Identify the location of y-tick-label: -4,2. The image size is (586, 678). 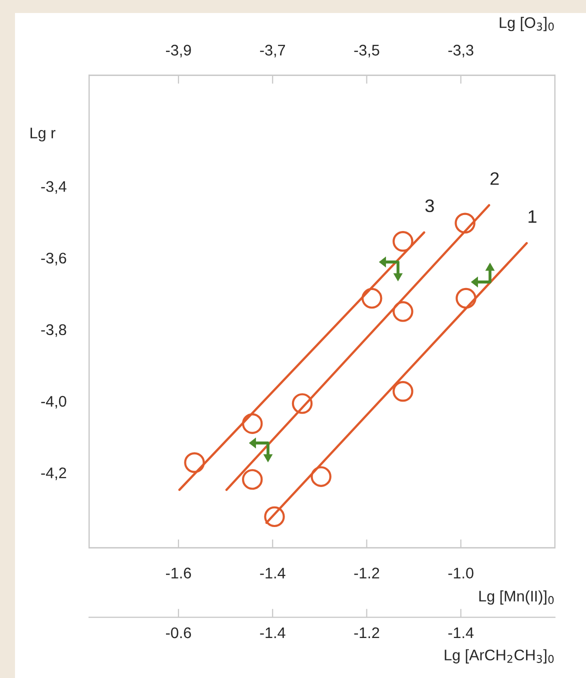
(53, 474).